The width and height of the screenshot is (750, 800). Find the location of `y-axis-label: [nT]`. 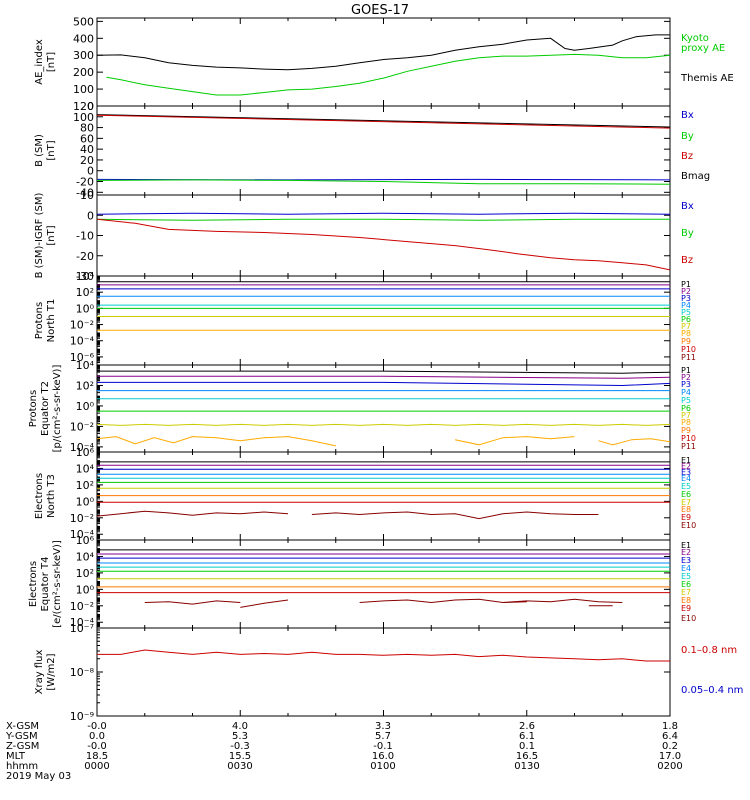

y-axis-label: [nT] is located at coordinates (51, 235).